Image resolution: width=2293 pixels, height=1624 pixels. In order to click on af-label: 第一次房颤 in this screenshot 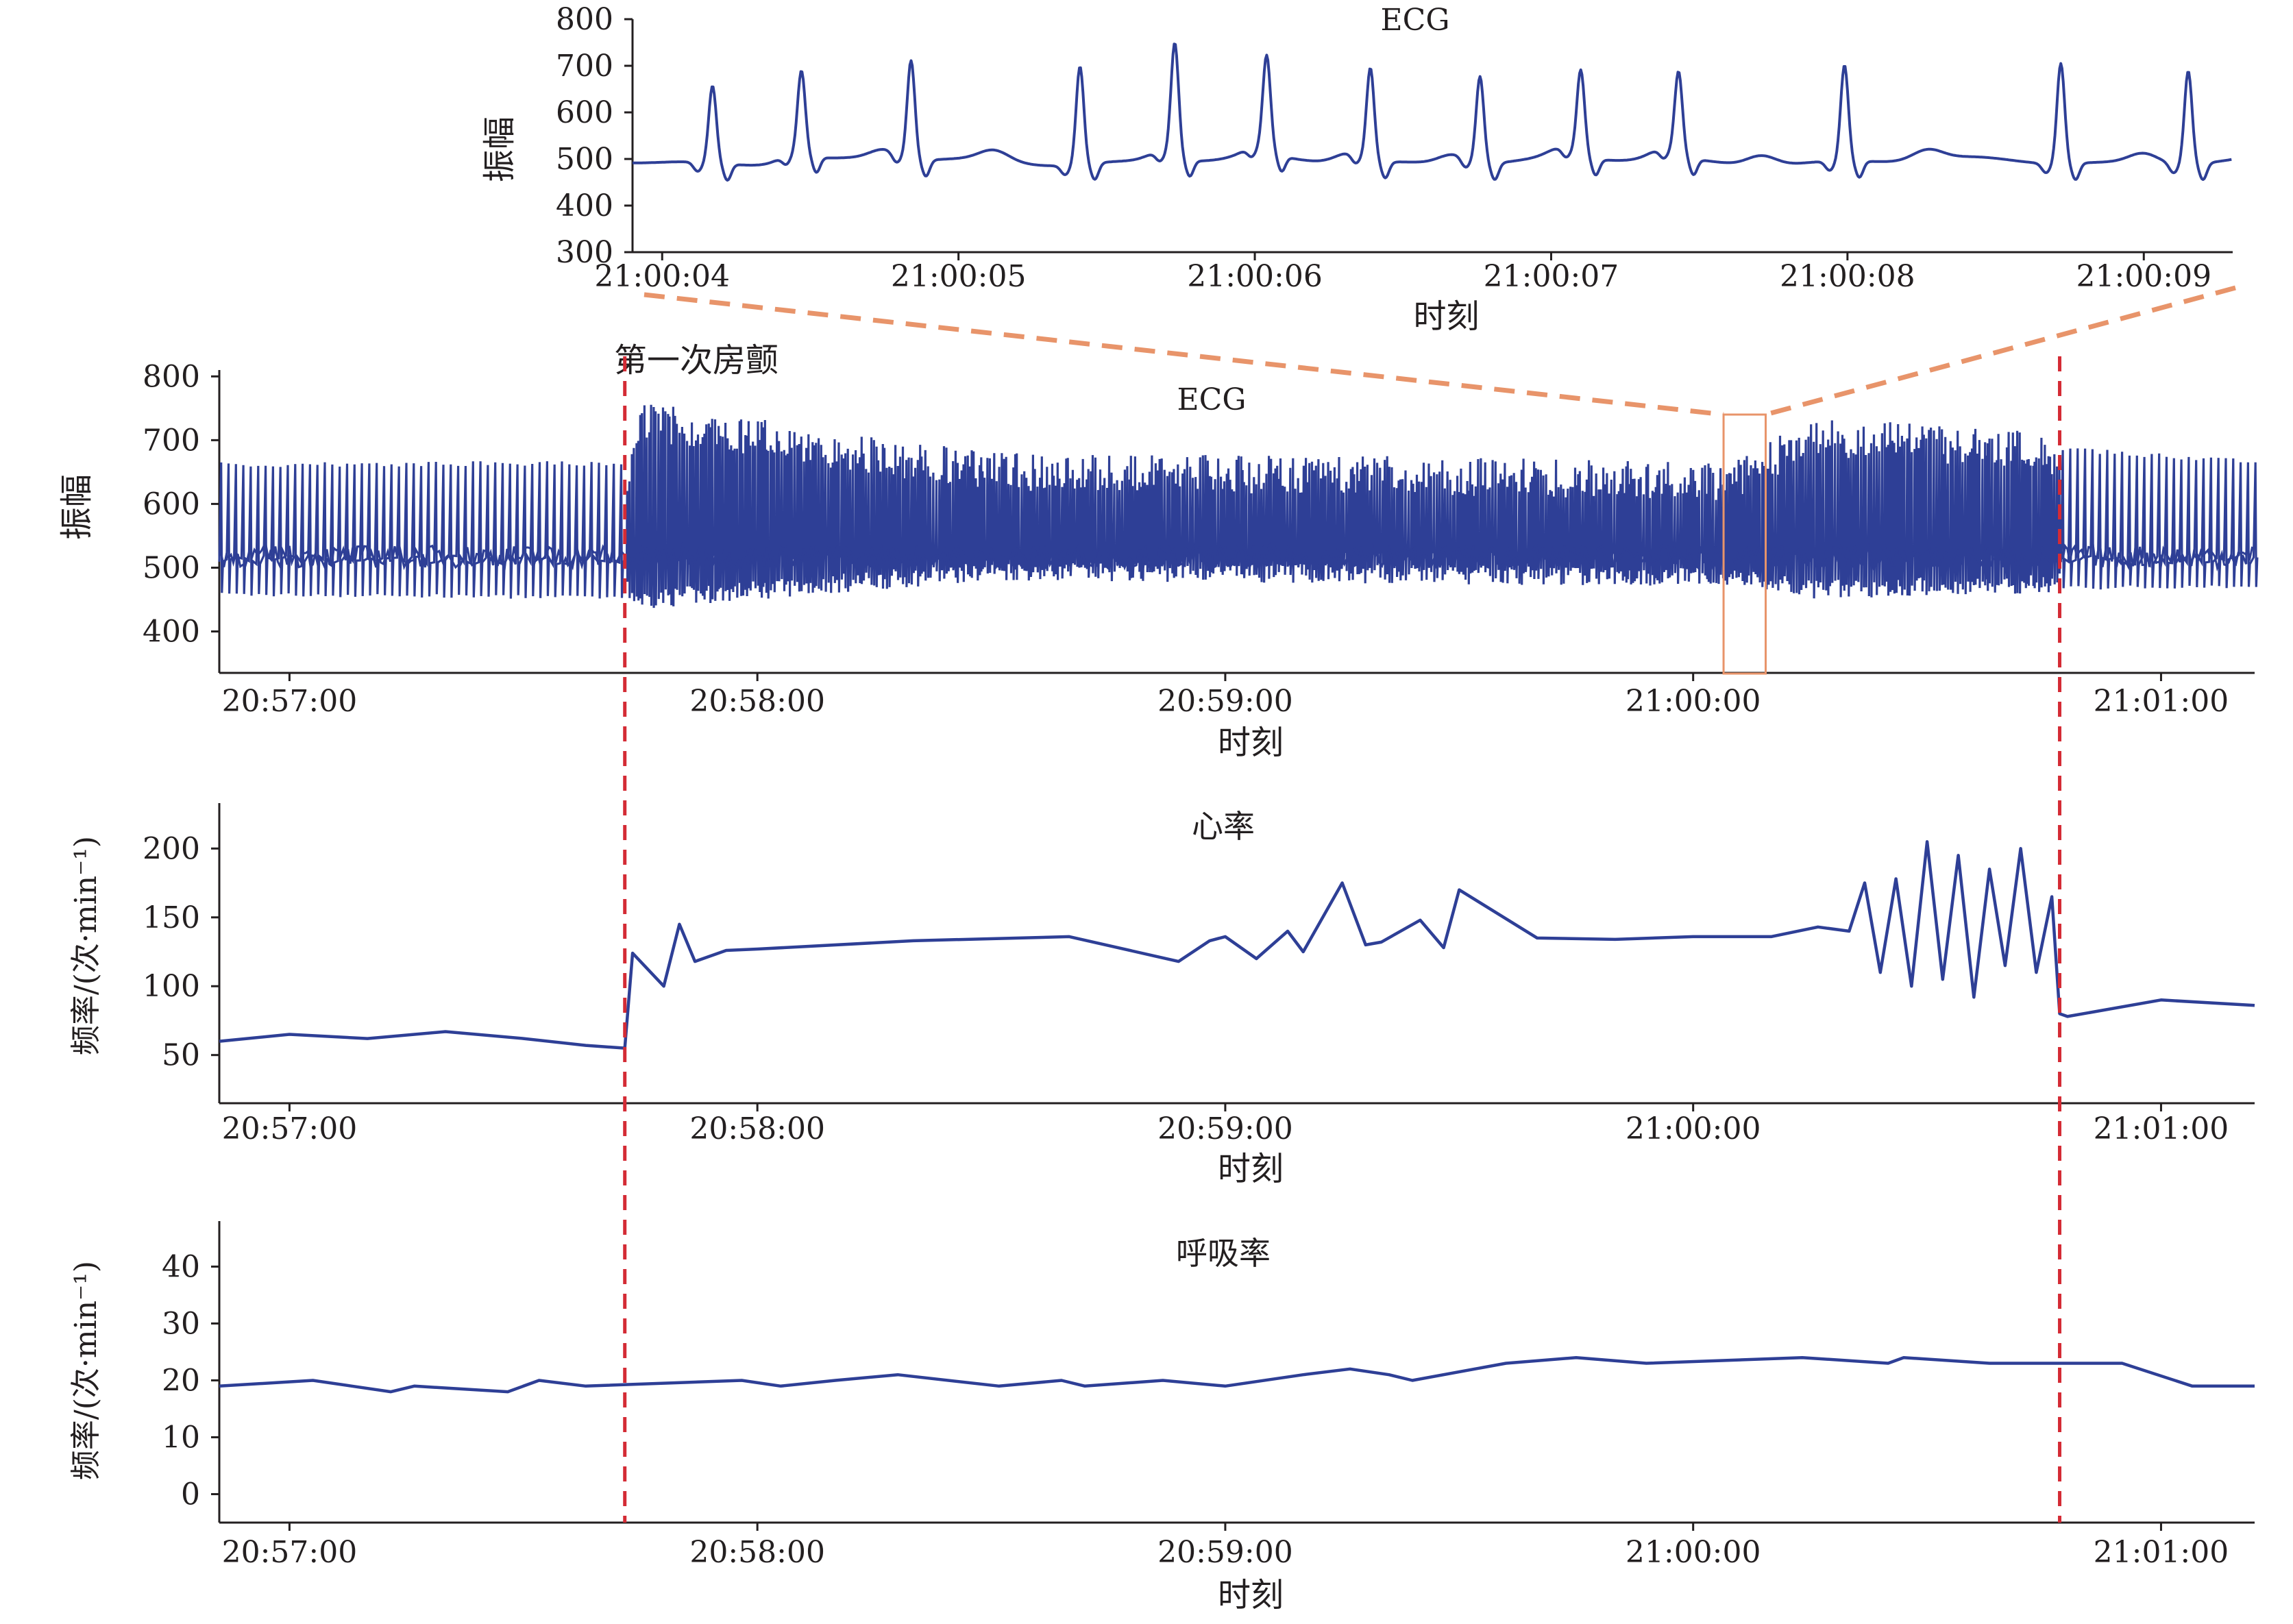, I will do `click(696, 361)`.